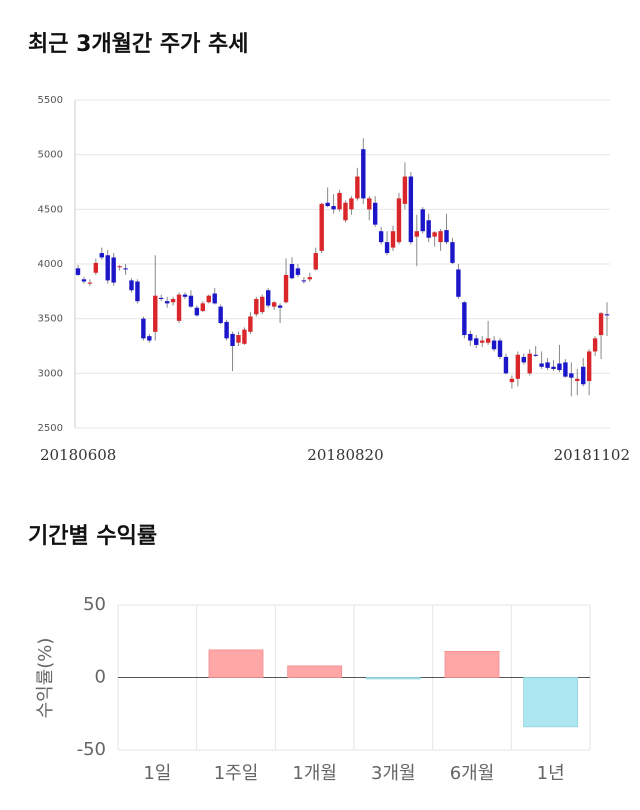  What do you see at coordinates (92, 536) in the screenshot?
I see `chart-title: 기간별 수익률` at bounding box center [92, 536].